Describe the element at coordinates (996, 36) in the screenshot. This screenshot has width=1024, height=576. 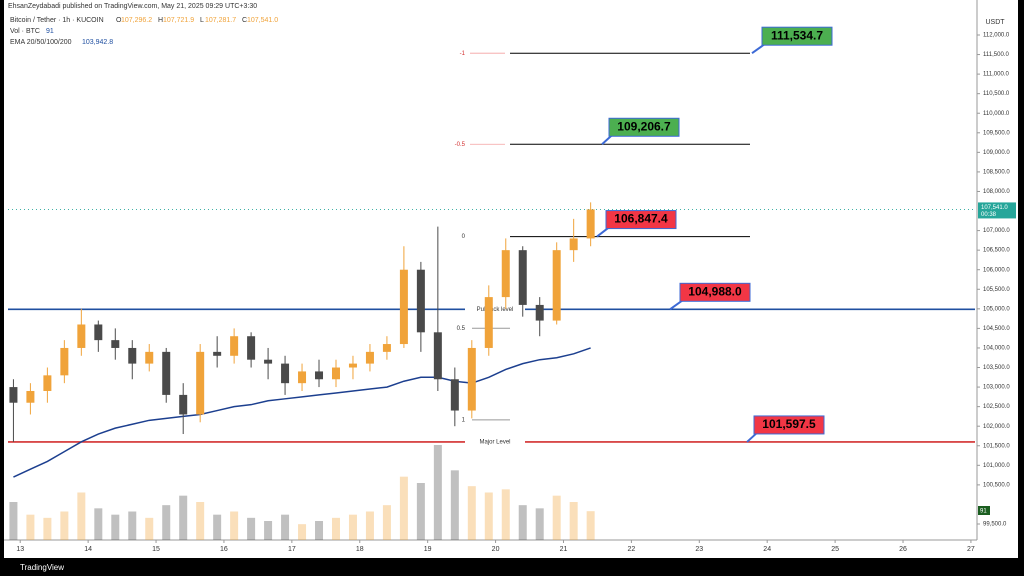
I see `y-tick-label: 112,000.0` at that location.